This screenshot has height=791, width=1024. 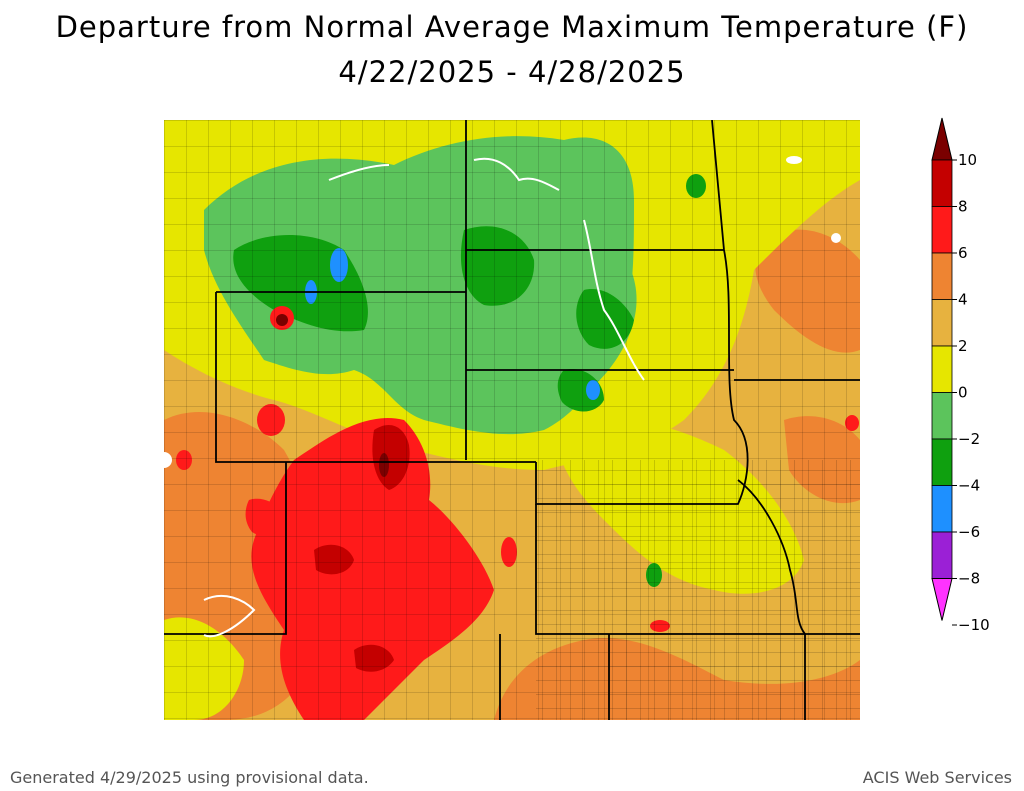 What do you see at coordinates (960, 375) in the screenshot?
I see `color-legend: 10 8 6 4 2 0 −2 −4 −6 −8 −10` at bounding box center [960, 375].